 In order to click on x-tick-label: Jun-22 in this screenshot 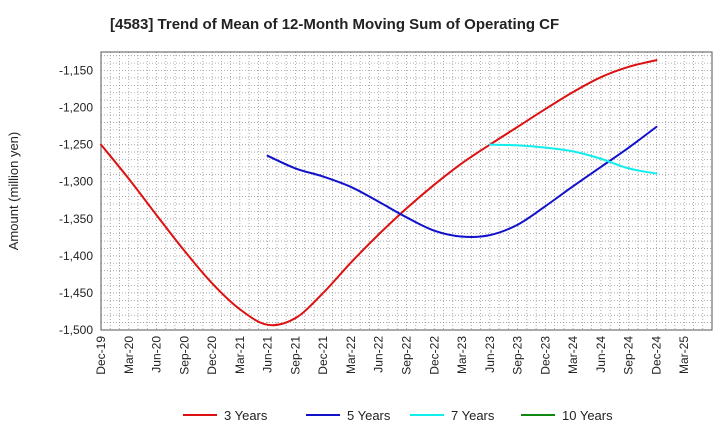, I will do `click(379, 354)`.